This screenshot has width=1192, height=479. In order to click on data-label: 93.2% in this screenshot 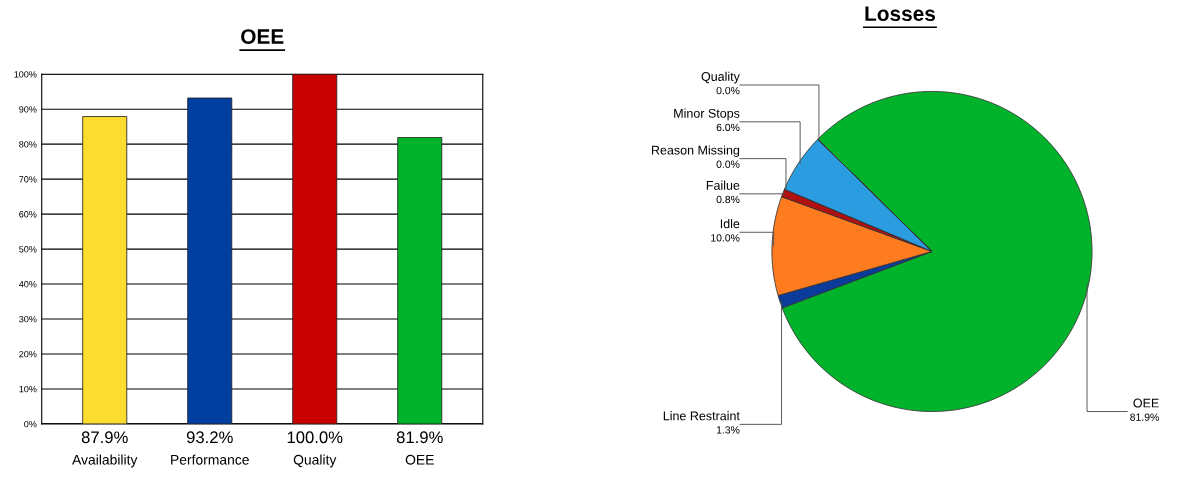, I will do `click(209, 437)`.